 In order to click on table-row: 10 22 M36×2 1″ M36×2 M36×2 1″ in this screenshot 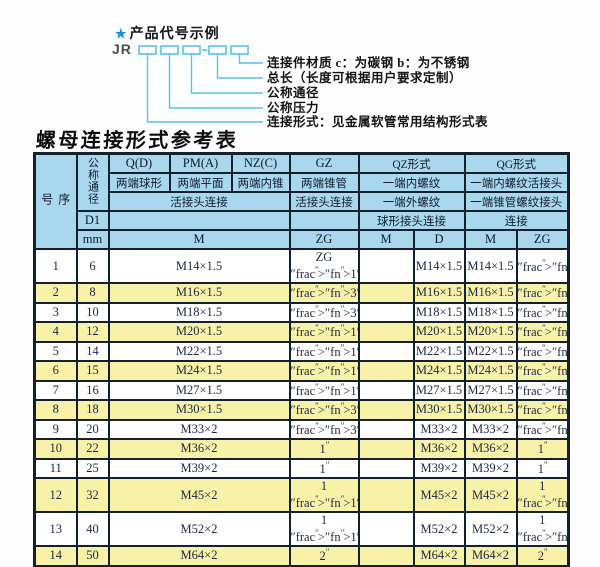, I will do `click(301, 449)`.